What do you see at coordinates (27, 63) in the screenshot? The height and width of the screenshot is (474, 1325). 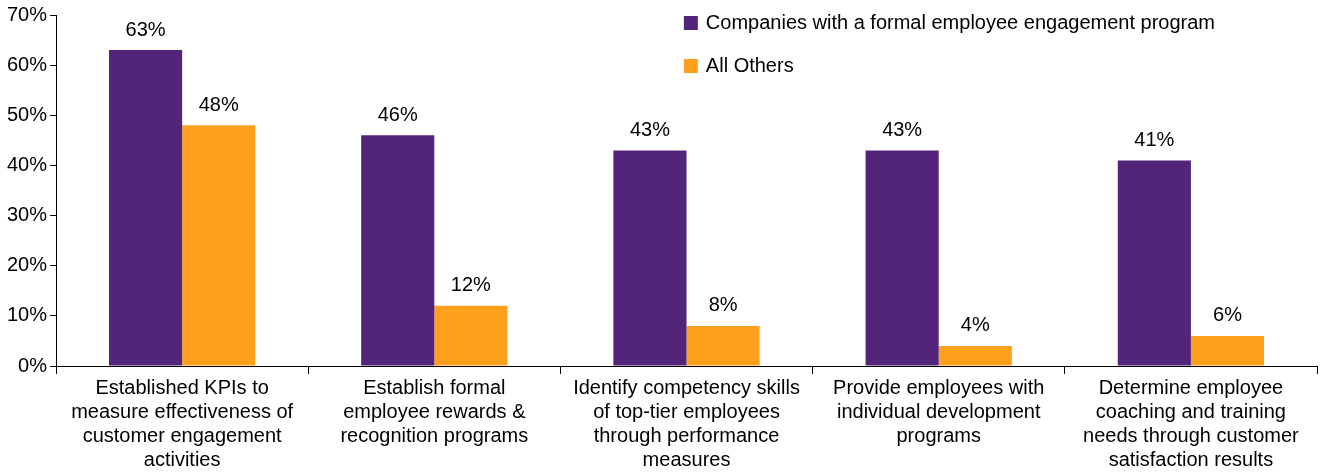 I see `y-tick-label: 60%` at bounding box center [27, 63].